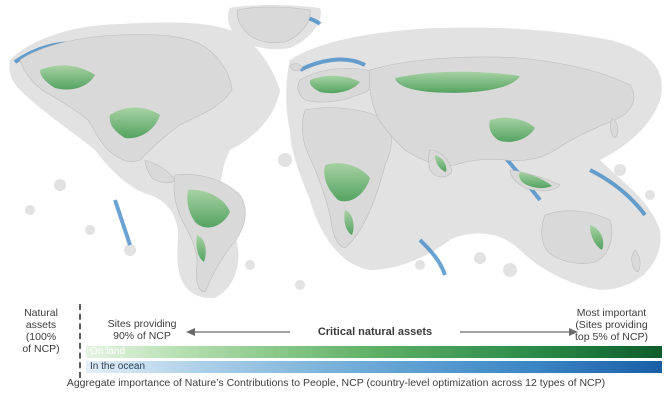  Describe the element at coordinates (636, 261) in the screenshot. I see `new-zealand` at that location.